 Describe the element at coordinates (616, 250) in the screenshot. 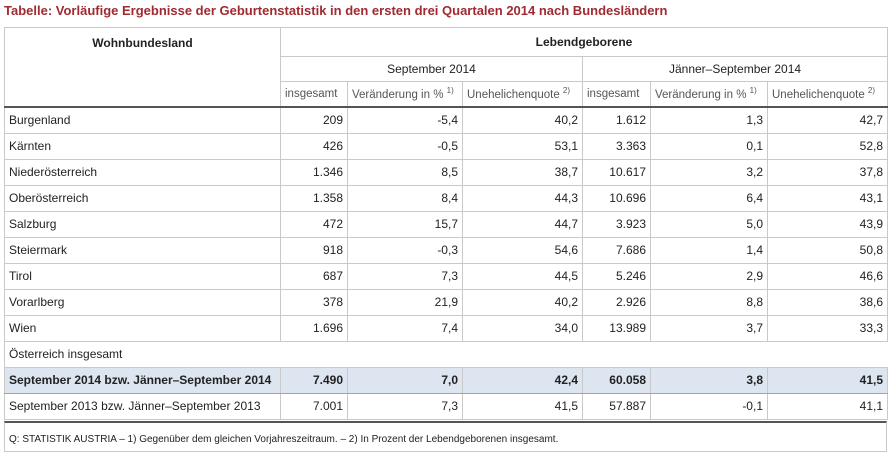

I see `cell-value: 7.686` at that location.